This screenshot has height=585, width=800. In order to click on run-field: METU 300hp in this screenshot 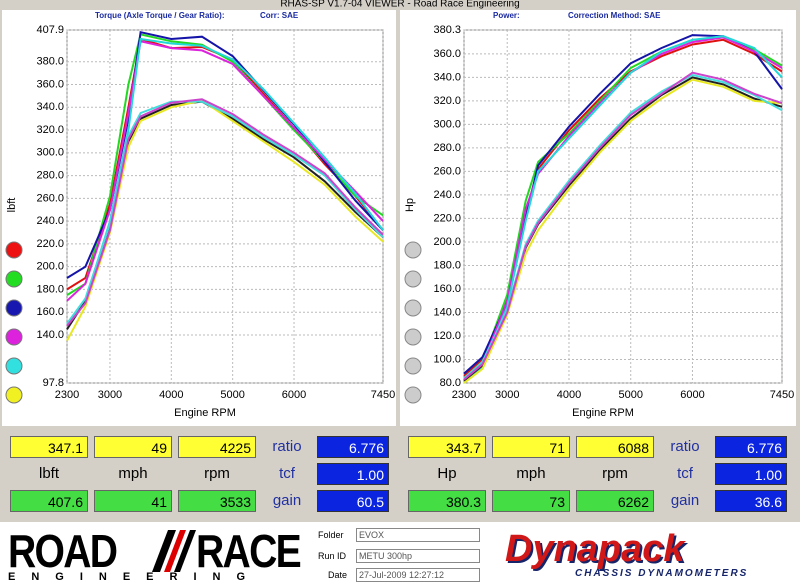, I will do `click(418, 556)`.